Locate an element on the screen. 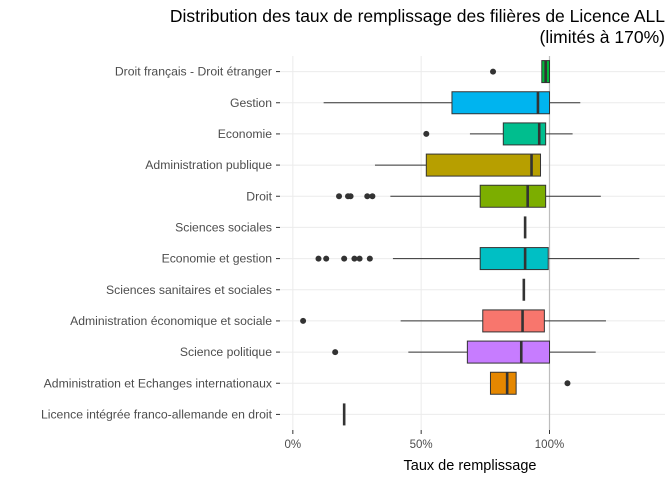 The width and height of the screenshot is (672, 480). x-tick-label: 50% is located at coordinates (421, 445).